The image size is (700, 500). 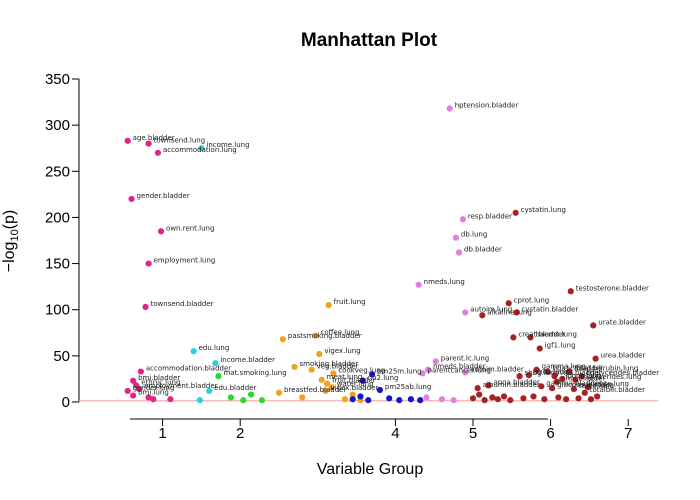 What do you see at coordinates (355, 388) in the screenshot?
I see `point-label-36: vigex.bladder` at bounding box center [355, 388].